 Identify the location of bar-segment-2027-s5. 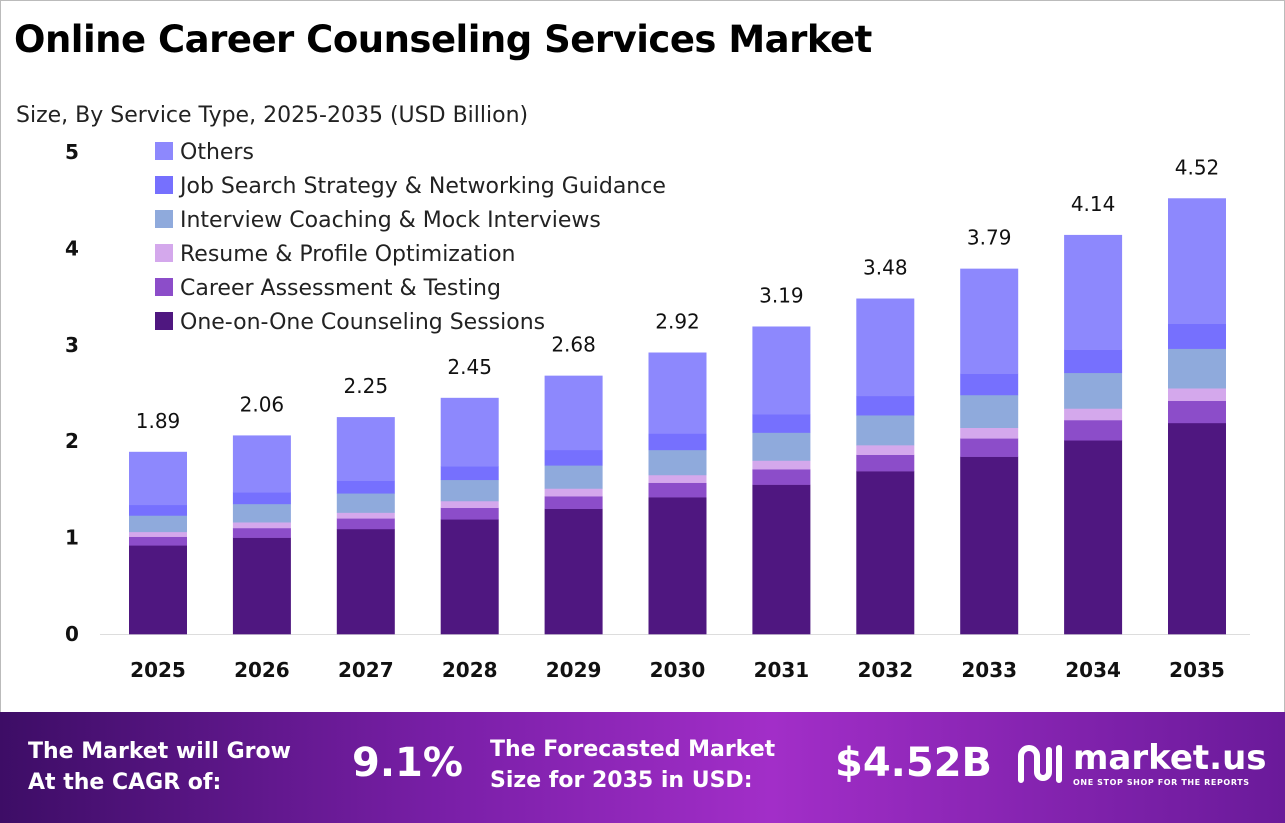
(365, 449).